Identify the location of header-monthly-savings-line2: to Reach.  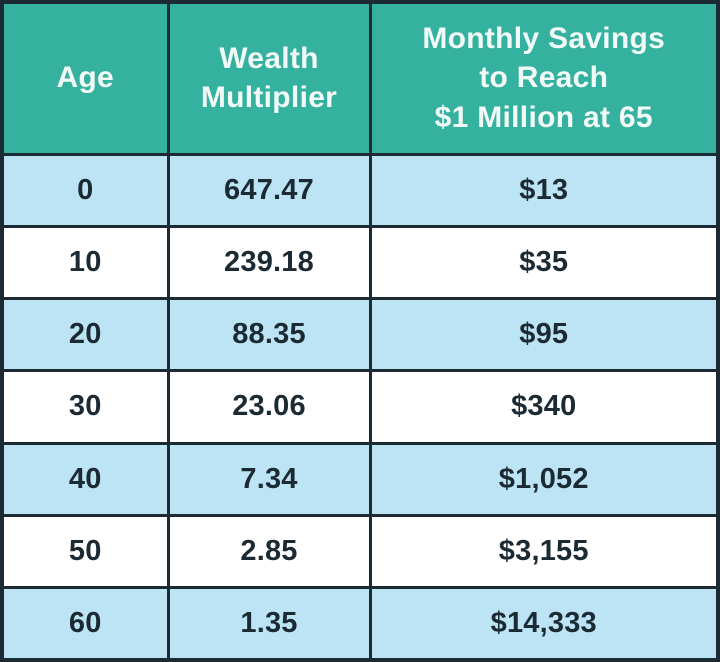
(544, 78).